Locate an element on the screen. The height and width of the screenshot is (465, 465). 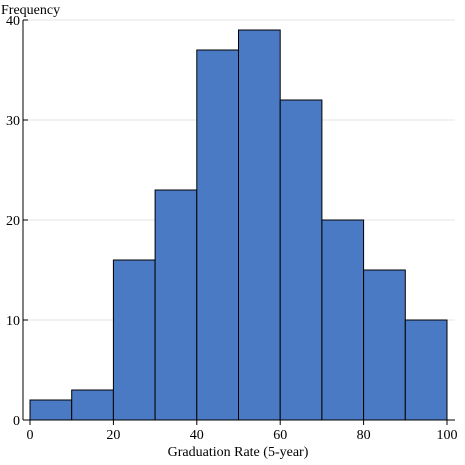
y-tick-label: 0 is located at coordinates (16, 421).